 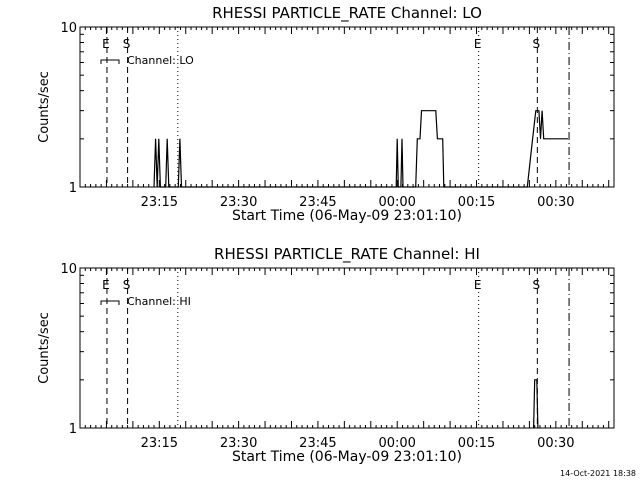 What do you see at coordinates (160, 60) in the screenshot?
I see `legend-label: Channel: LO` at bounding box center [160, 60].